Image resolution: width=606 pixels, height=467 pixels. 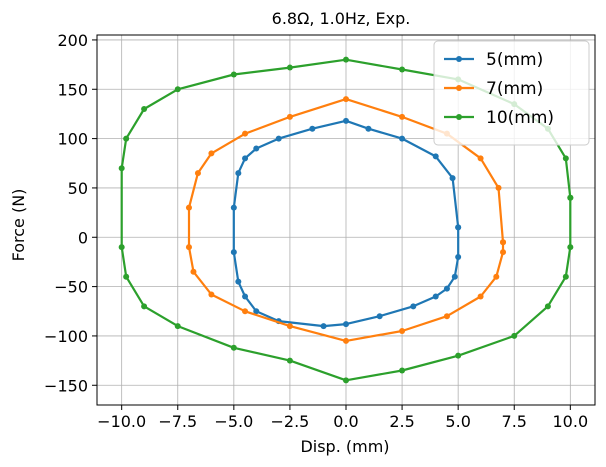 I want to click on legend-box, so click(x=511, y=93).